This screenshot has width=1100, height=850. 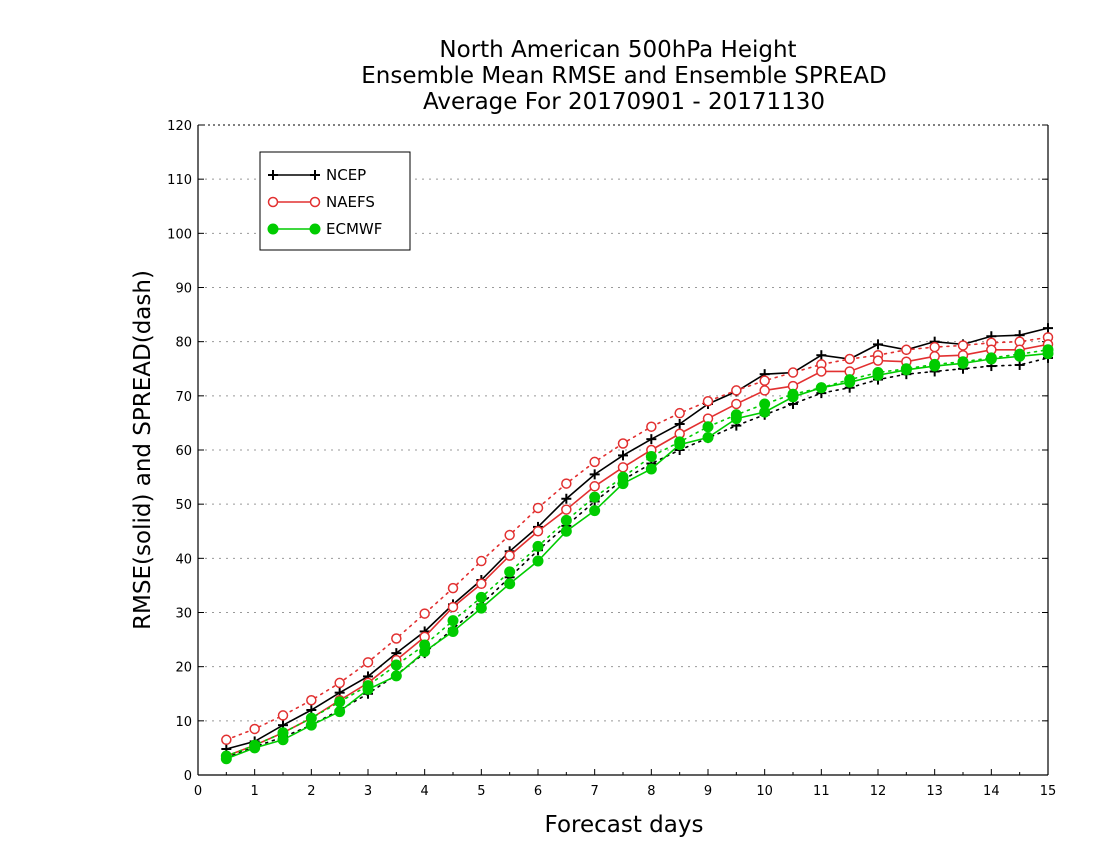 I want to click on y-axis-label: RMSE(solid) and SPREAD(dash), so click(x=143, y=450).